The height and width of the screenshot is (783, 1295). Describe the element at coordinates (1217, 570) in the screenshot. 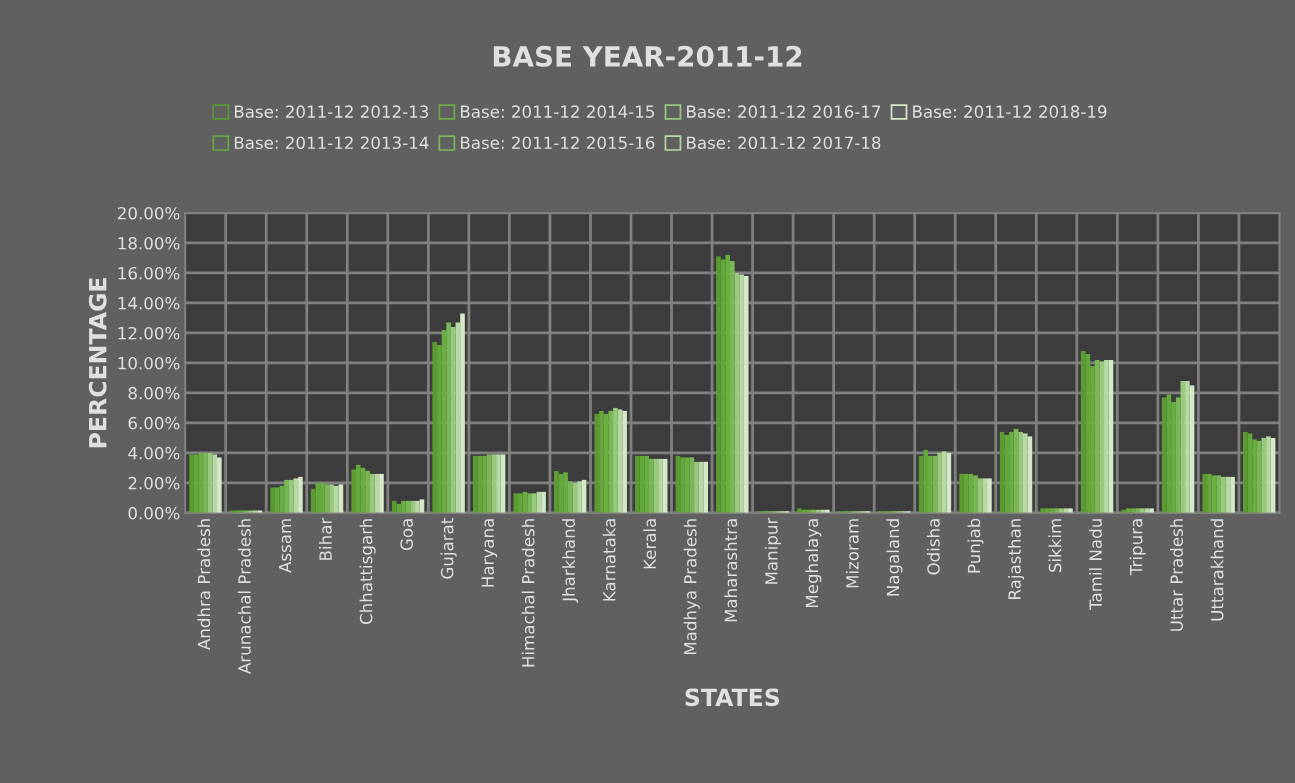

I see `x-tick-label: Uttarakhand` at that location.